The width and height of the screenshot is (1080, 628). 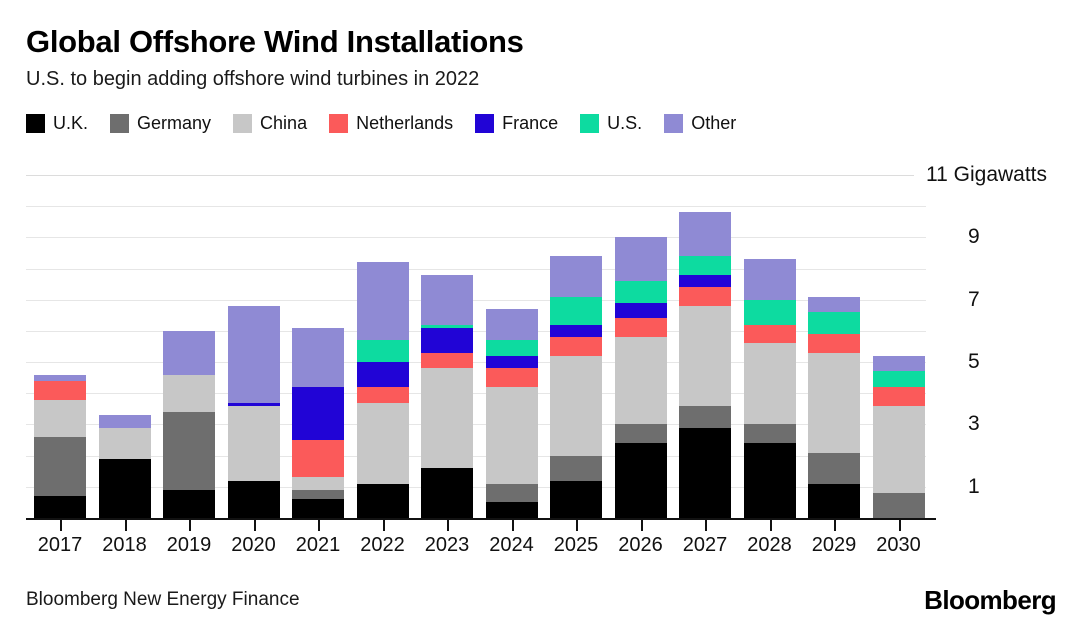 I want to click on bar-2026, so click(x=640, y=377).